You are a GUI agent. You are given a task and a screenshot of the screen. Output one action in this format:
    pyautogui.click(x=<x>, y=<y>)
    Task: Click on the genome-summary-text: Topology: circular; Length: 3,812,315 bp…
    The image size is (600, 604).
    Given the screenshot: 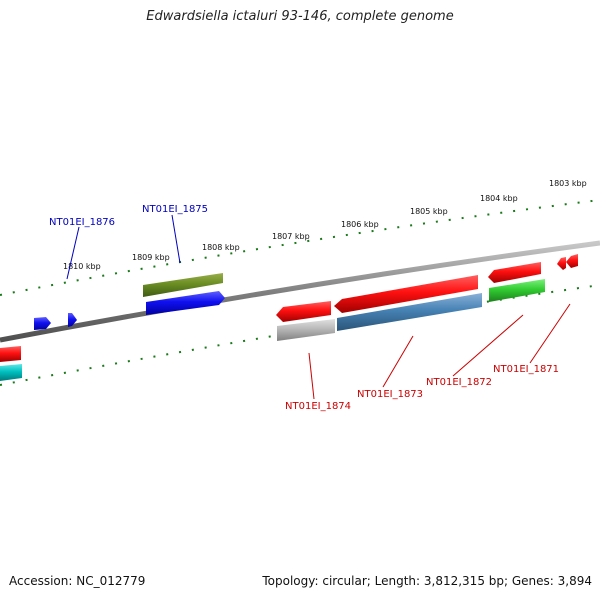 What is the action you would take?
    pyautogui.click(x=427, y=581)
    